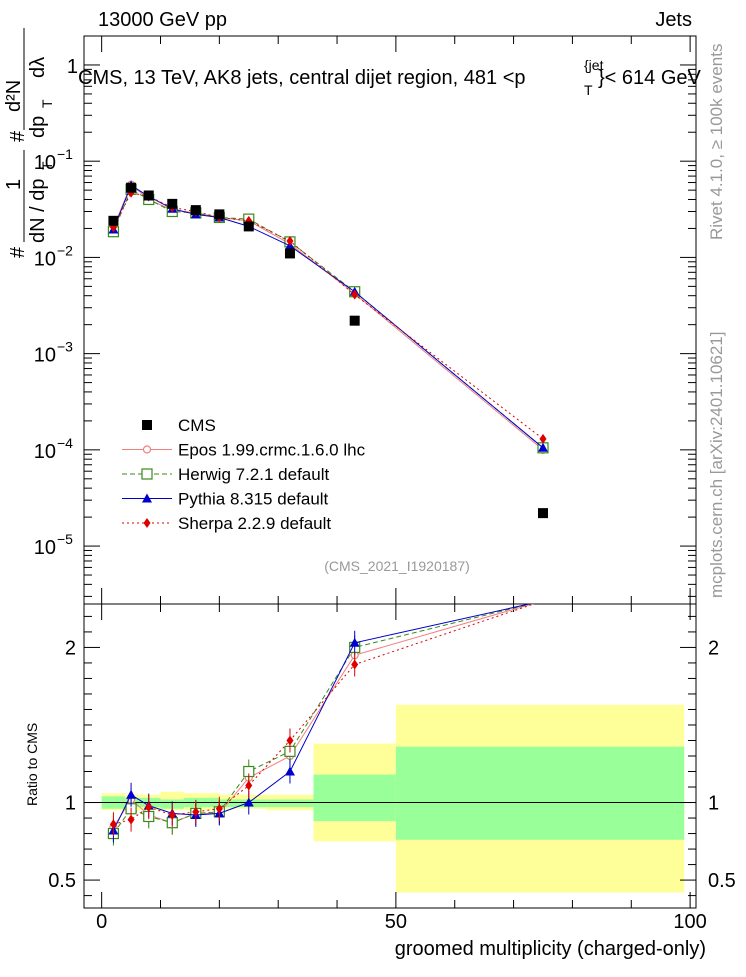 This screenshot has width=746, height=977. I want to click on y-tick-label-base-5: 10, so click(45, 548).